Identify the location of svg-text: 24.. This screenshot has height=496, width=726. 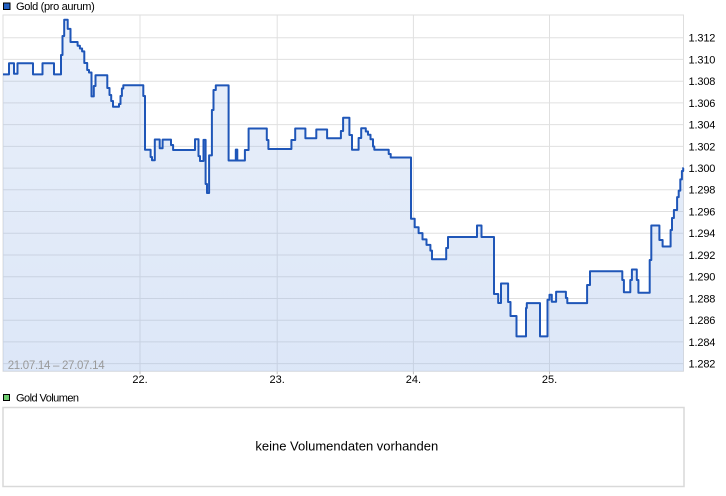
(413, 380).